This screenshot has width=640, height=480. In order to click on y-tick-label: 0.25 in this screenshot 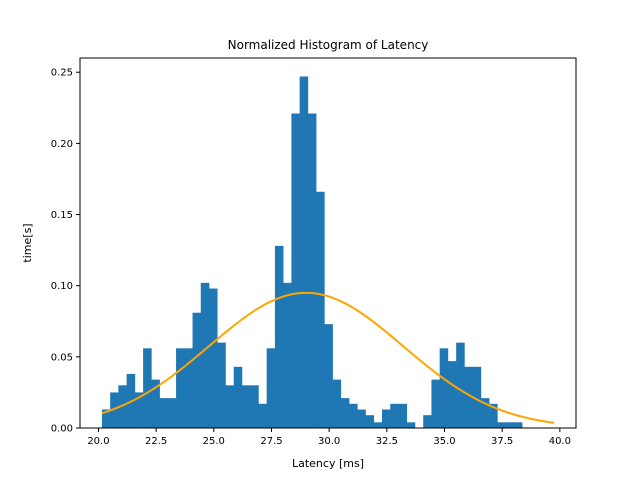, I will do `click(62, 73)`.